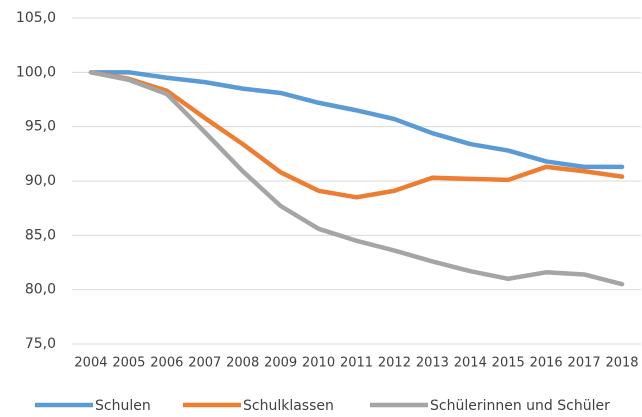 The image size is (642, 417). I want to click on x-tick-label: 2004, so click(90, 363).